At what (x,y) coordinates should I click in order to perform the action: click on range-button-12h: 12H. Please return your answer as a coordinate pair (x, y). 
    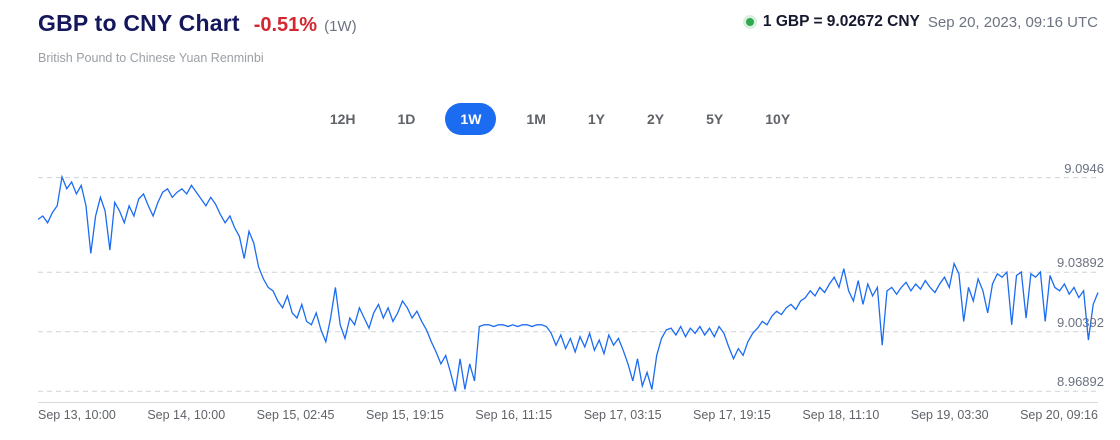
    Looking at the image, I should click on (343, 119).